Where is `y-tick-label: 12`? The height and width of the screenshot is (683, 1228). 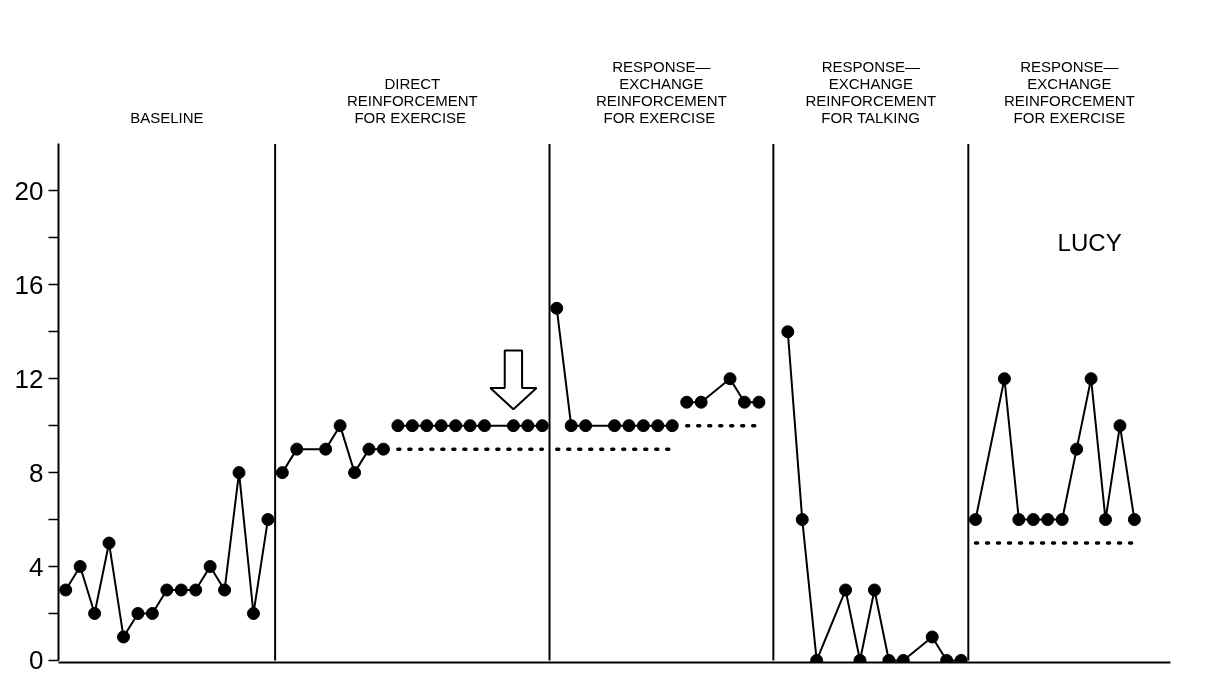
y-tick-label: 12 is located at coordinates (29, 378).